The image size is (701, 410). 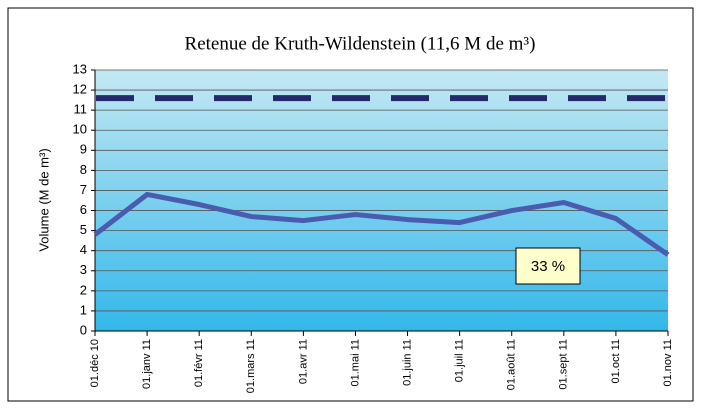 I want to click on x-tick-label: 01.sept 11, so click(x=564, y=364).